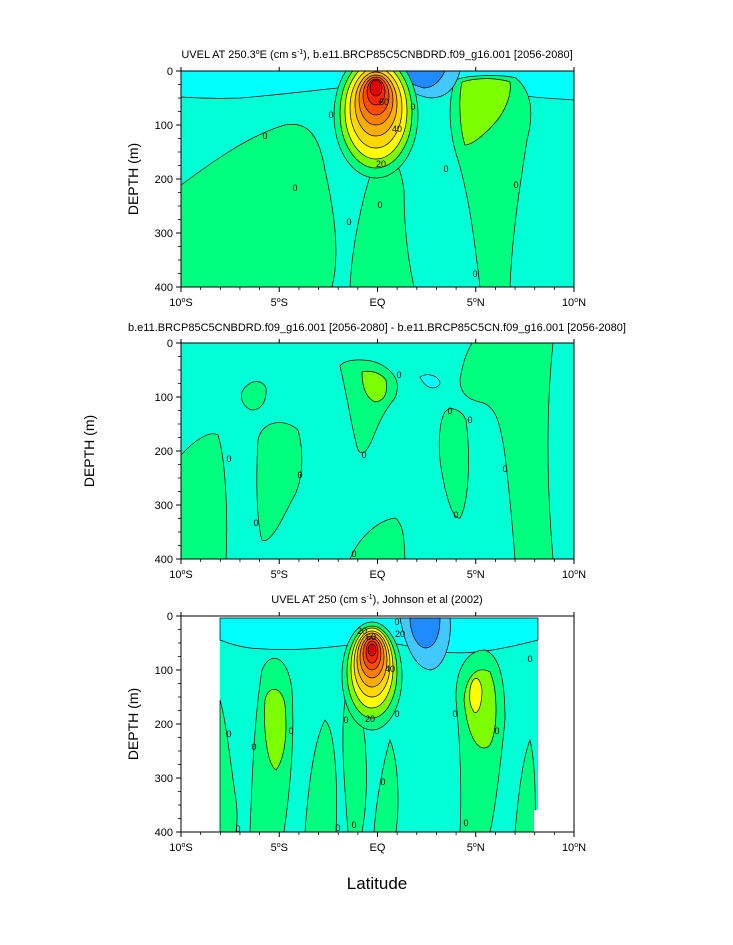 Image resolution: width=733 pixels, height=945 pixels. Describe the element at coordinates (370, 719) in the screenshot. I see `p3-clabel-20a: 20` at that location.